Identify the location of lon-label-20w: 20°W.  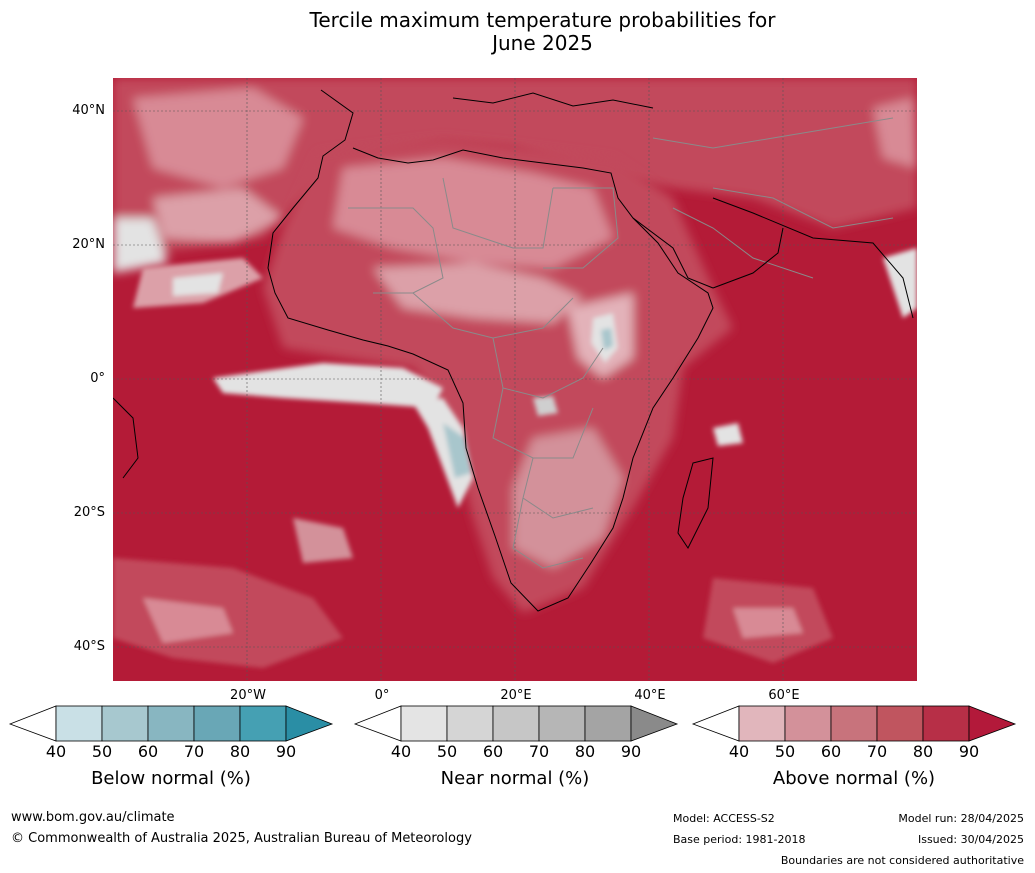
(248, 695).